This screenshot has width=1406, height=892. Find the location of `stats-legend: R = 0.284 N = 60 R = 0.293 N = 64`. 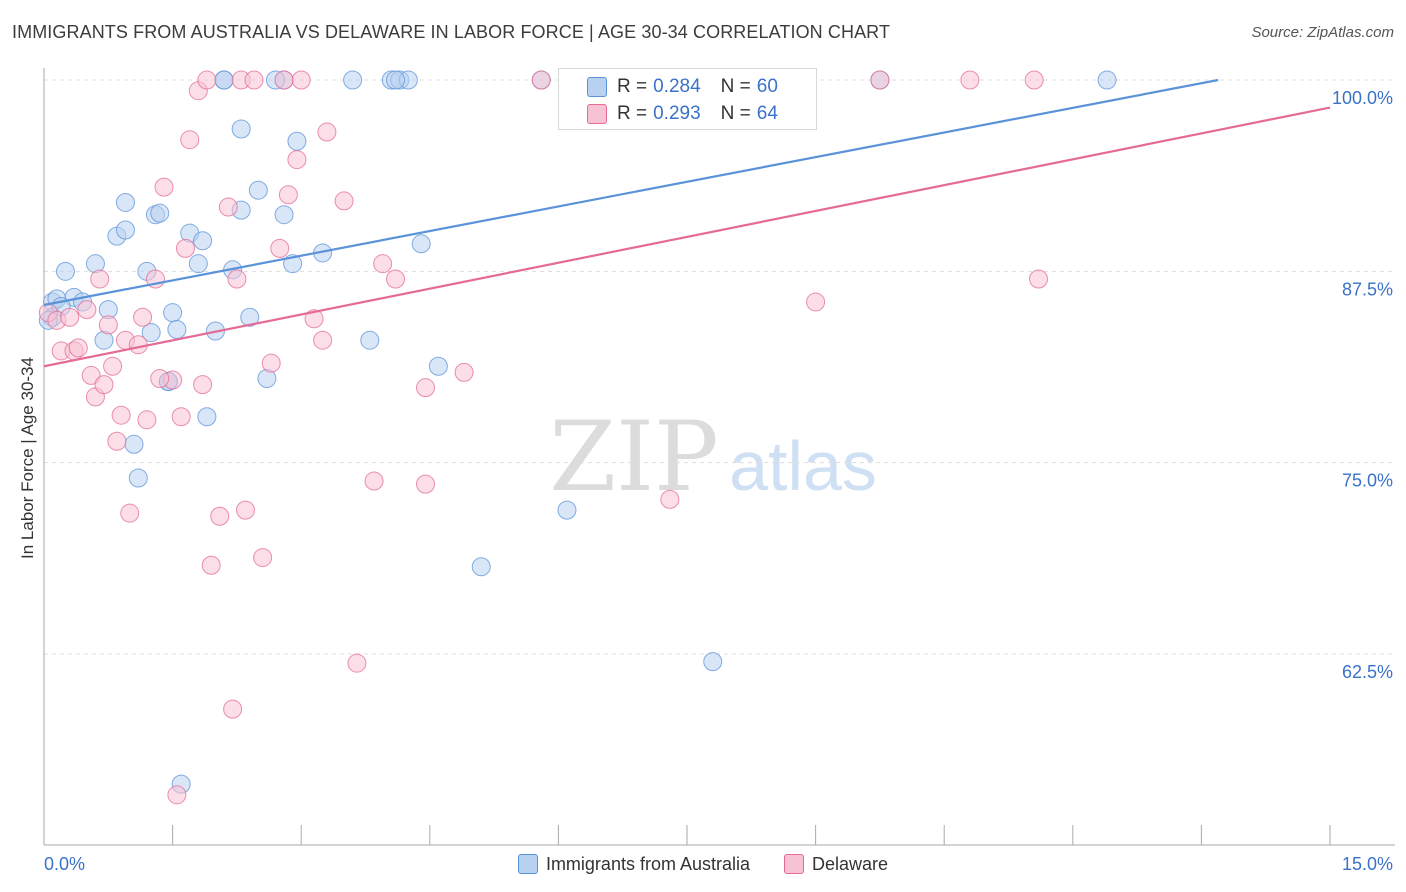

stats-legend: R = 0.284 N = 60 R = 0.293 N = 64 is located at coordinates (687, 99).